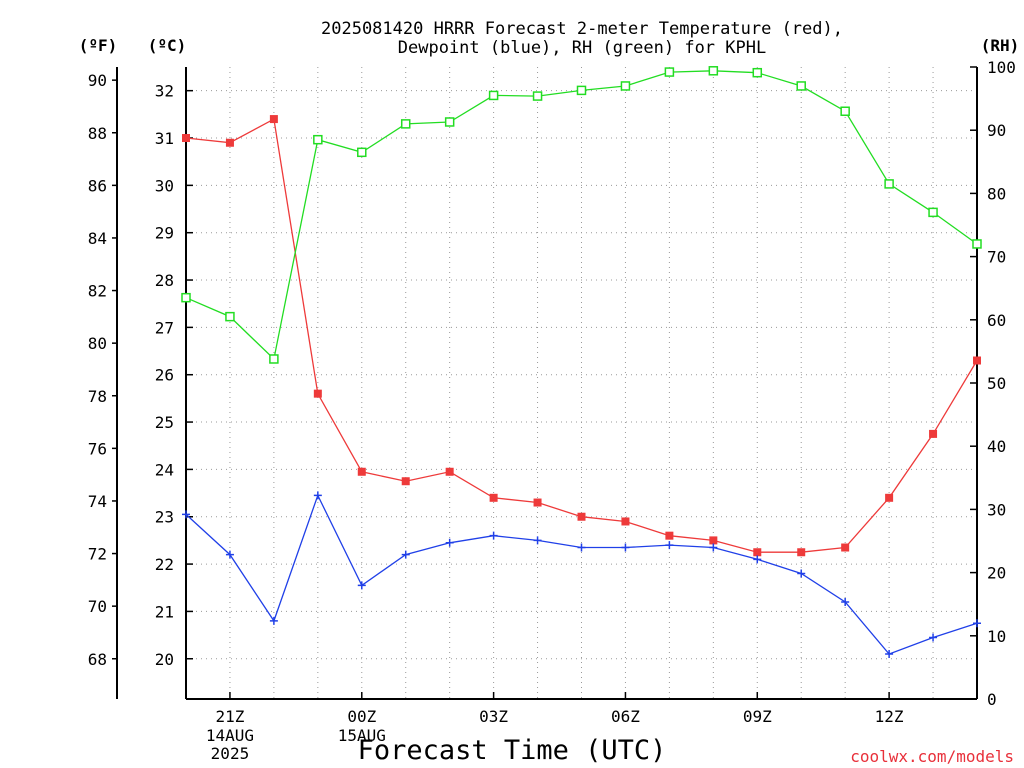  What do you see at coordinates (1001, 67) in the screenshot?
I see `rh-tick-label: 100` at bounding box center [1001, 67].